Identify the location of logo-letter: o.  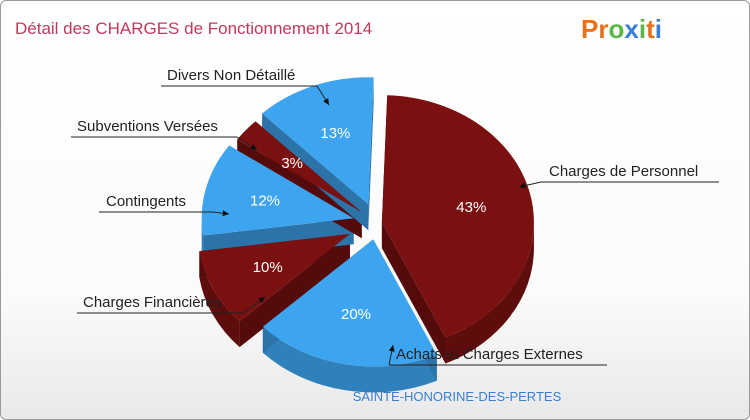
(616, 29).